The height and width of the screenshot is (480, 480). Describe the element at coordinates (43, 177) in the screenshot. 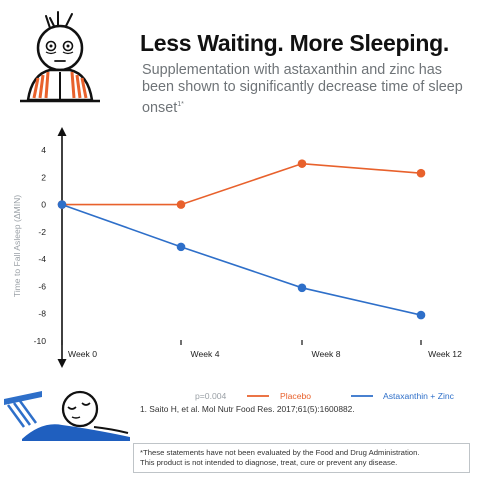

I see `y-tick-label: 2` at that location.